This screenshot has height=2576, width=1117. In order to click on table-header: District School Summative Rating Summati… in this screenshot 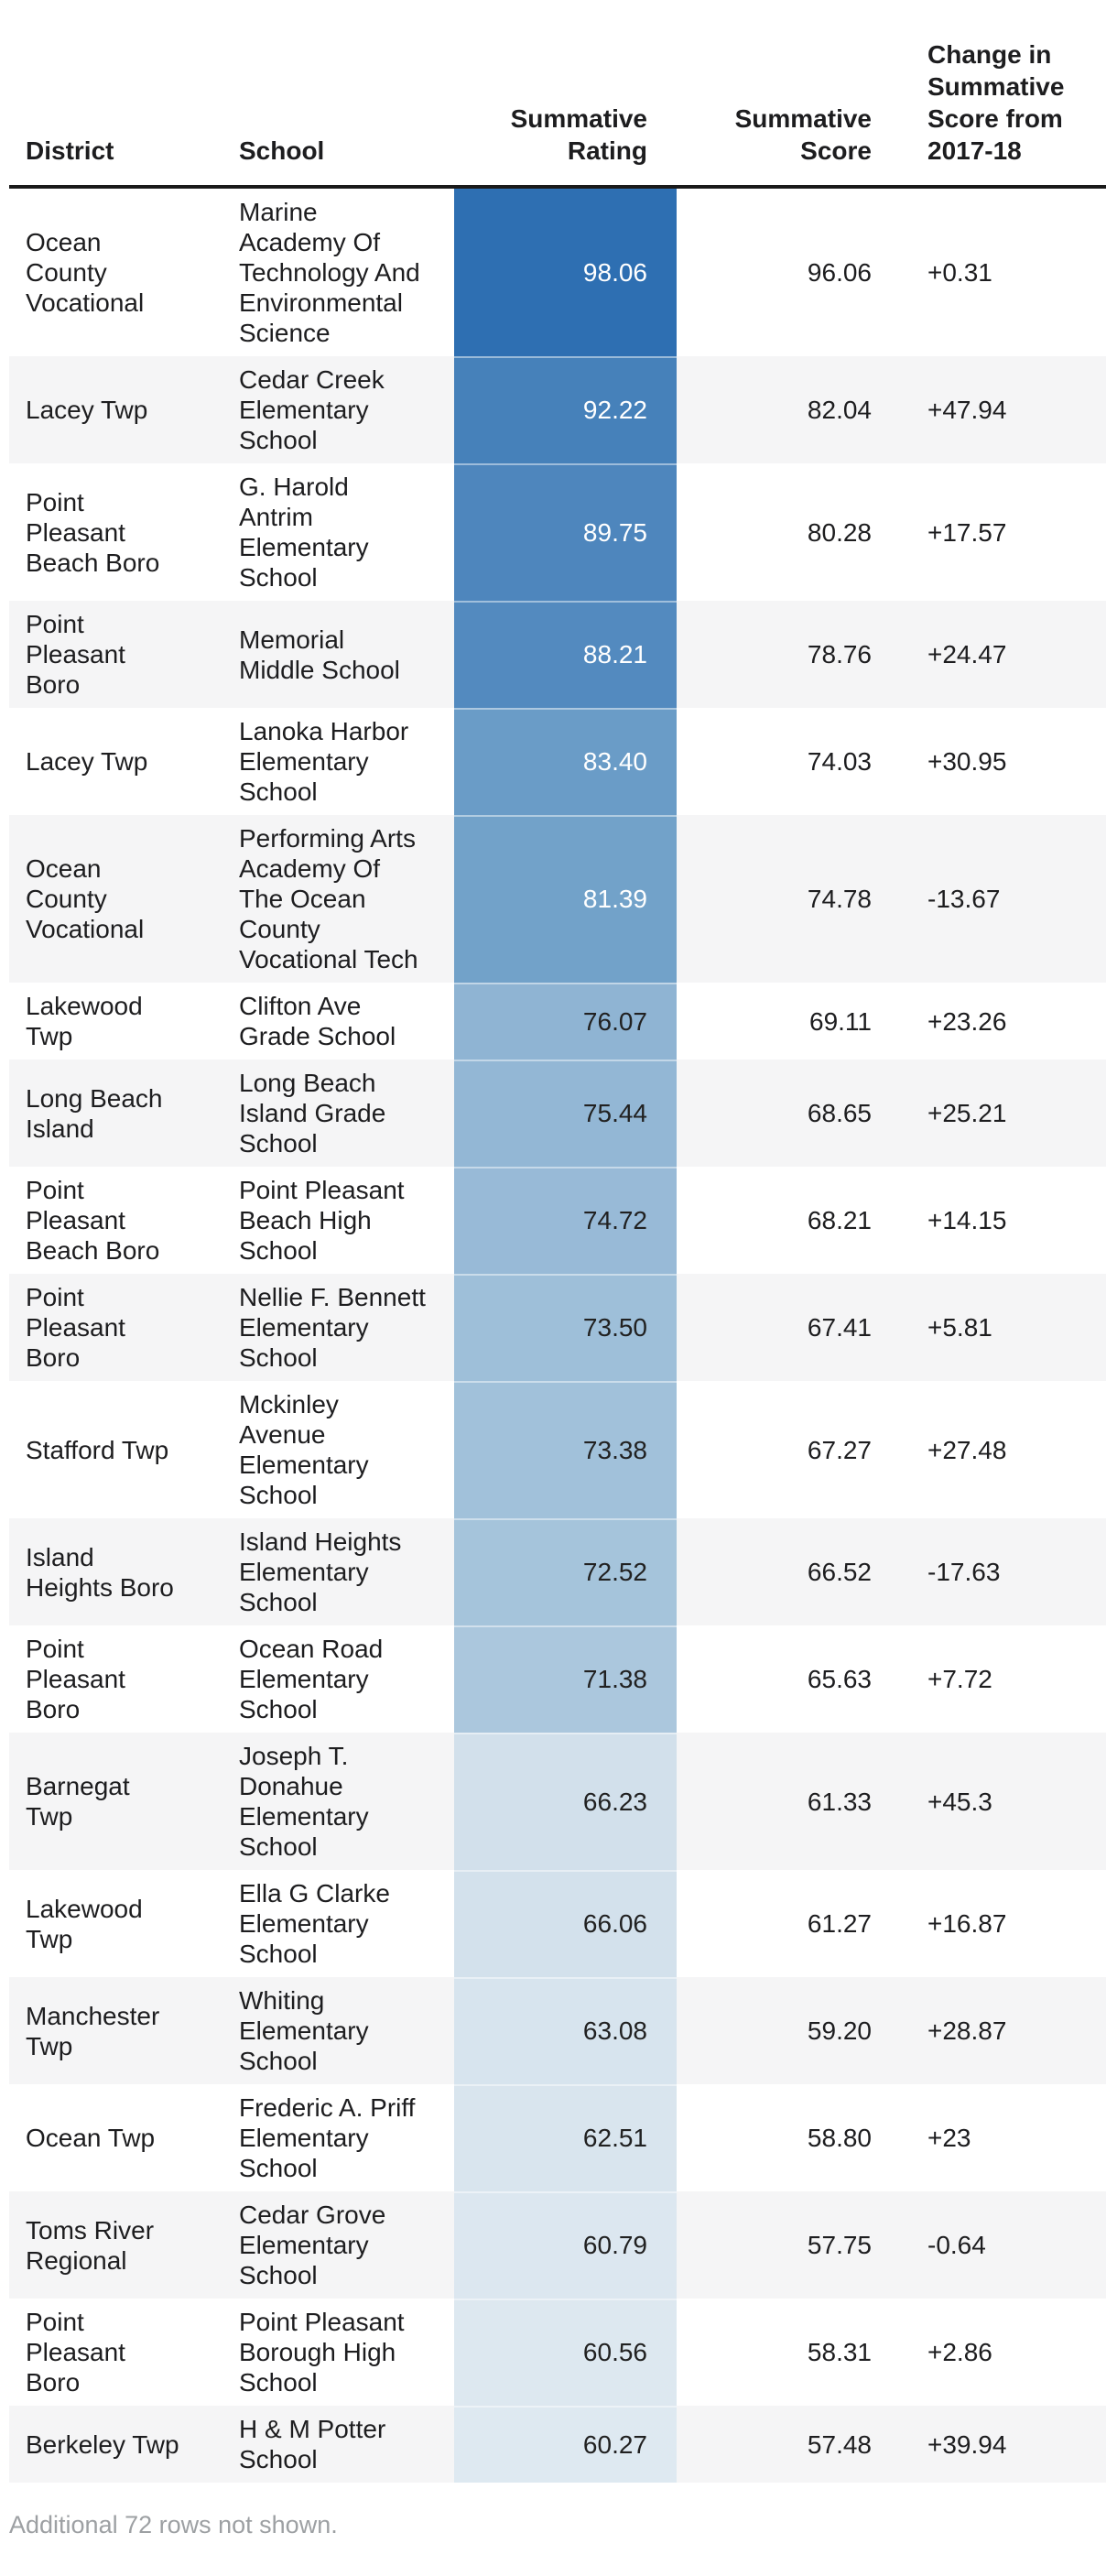, I will do `click(557, 94)`.